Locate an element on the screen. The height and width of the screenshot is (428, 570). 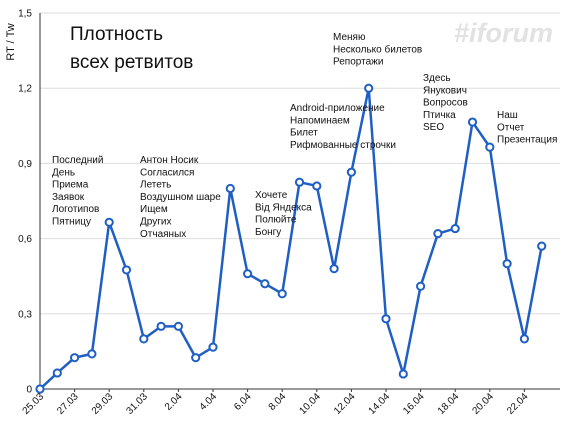
annotation: День is located at coordinates (63, 172).